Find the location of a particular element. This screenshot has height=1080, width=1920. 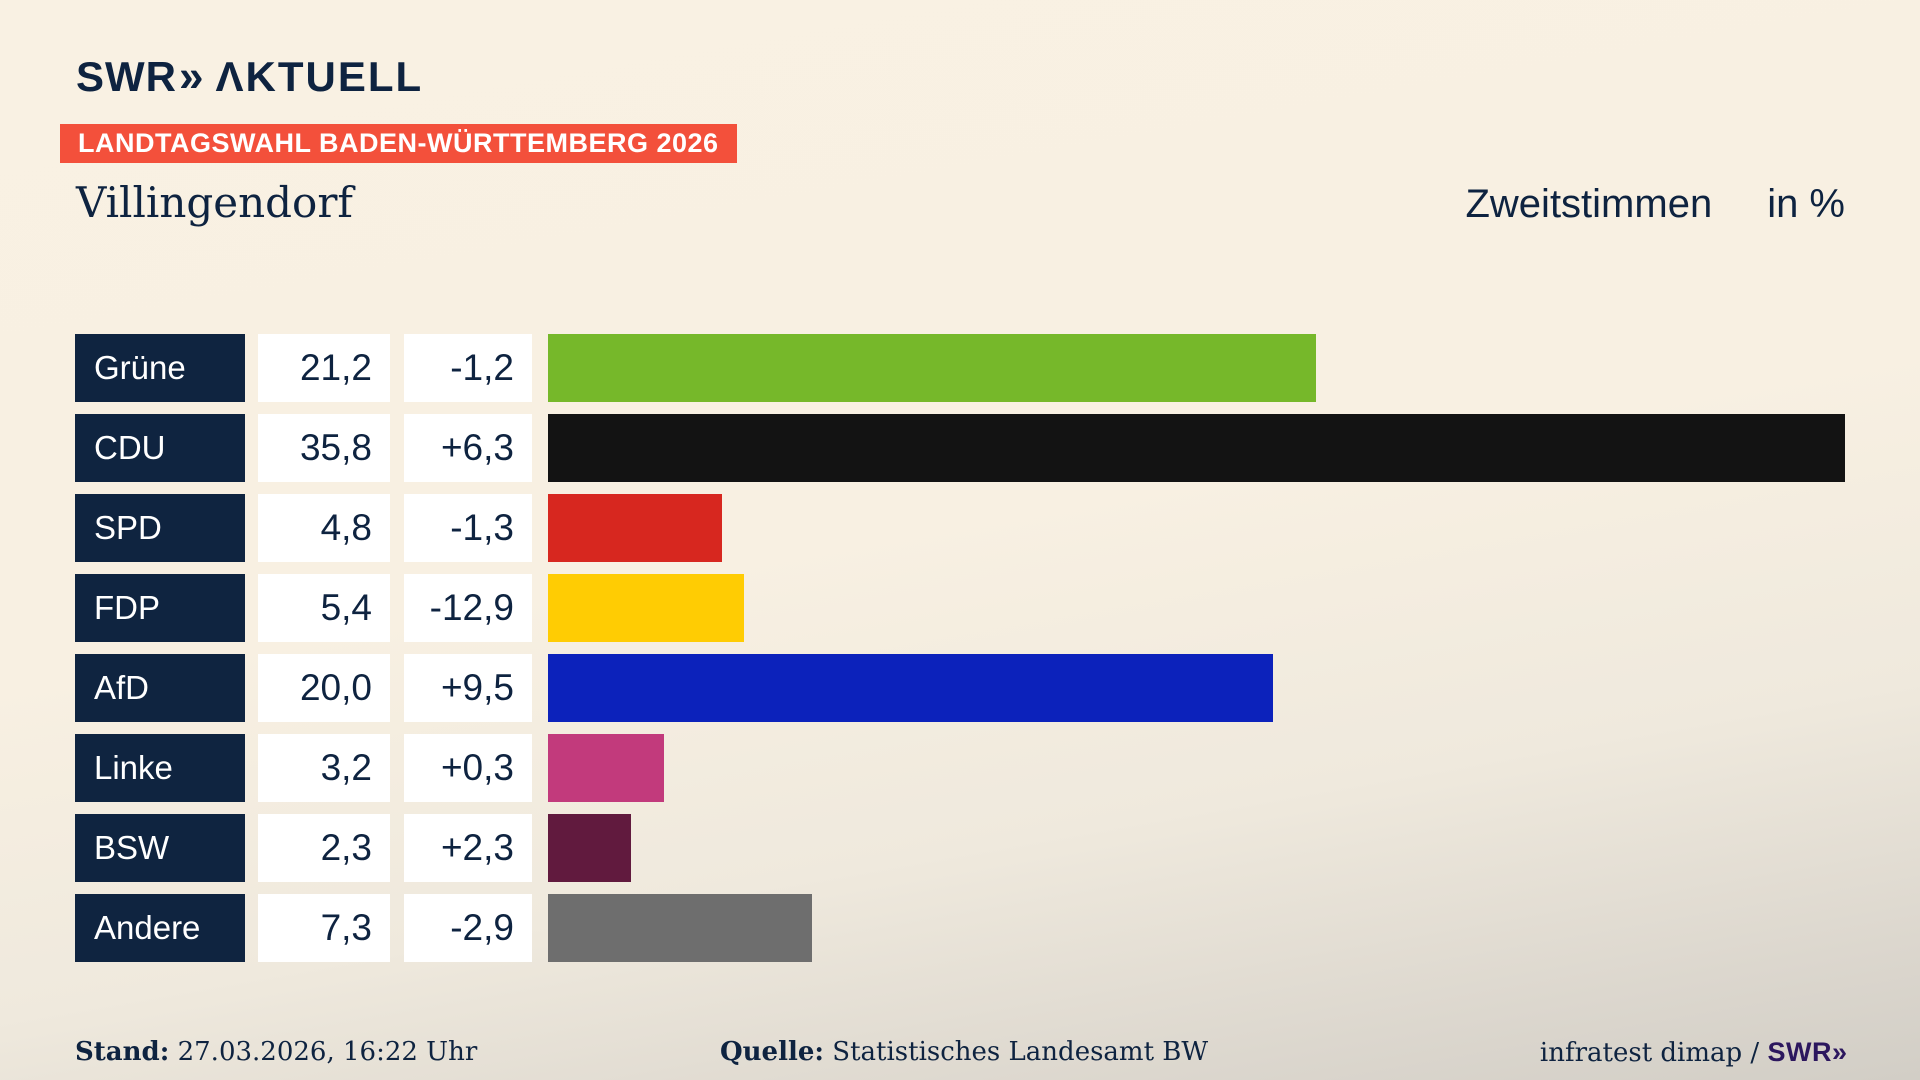

chart-row: SPD 4,8 -1,3 is located at coordinates (960, 528).